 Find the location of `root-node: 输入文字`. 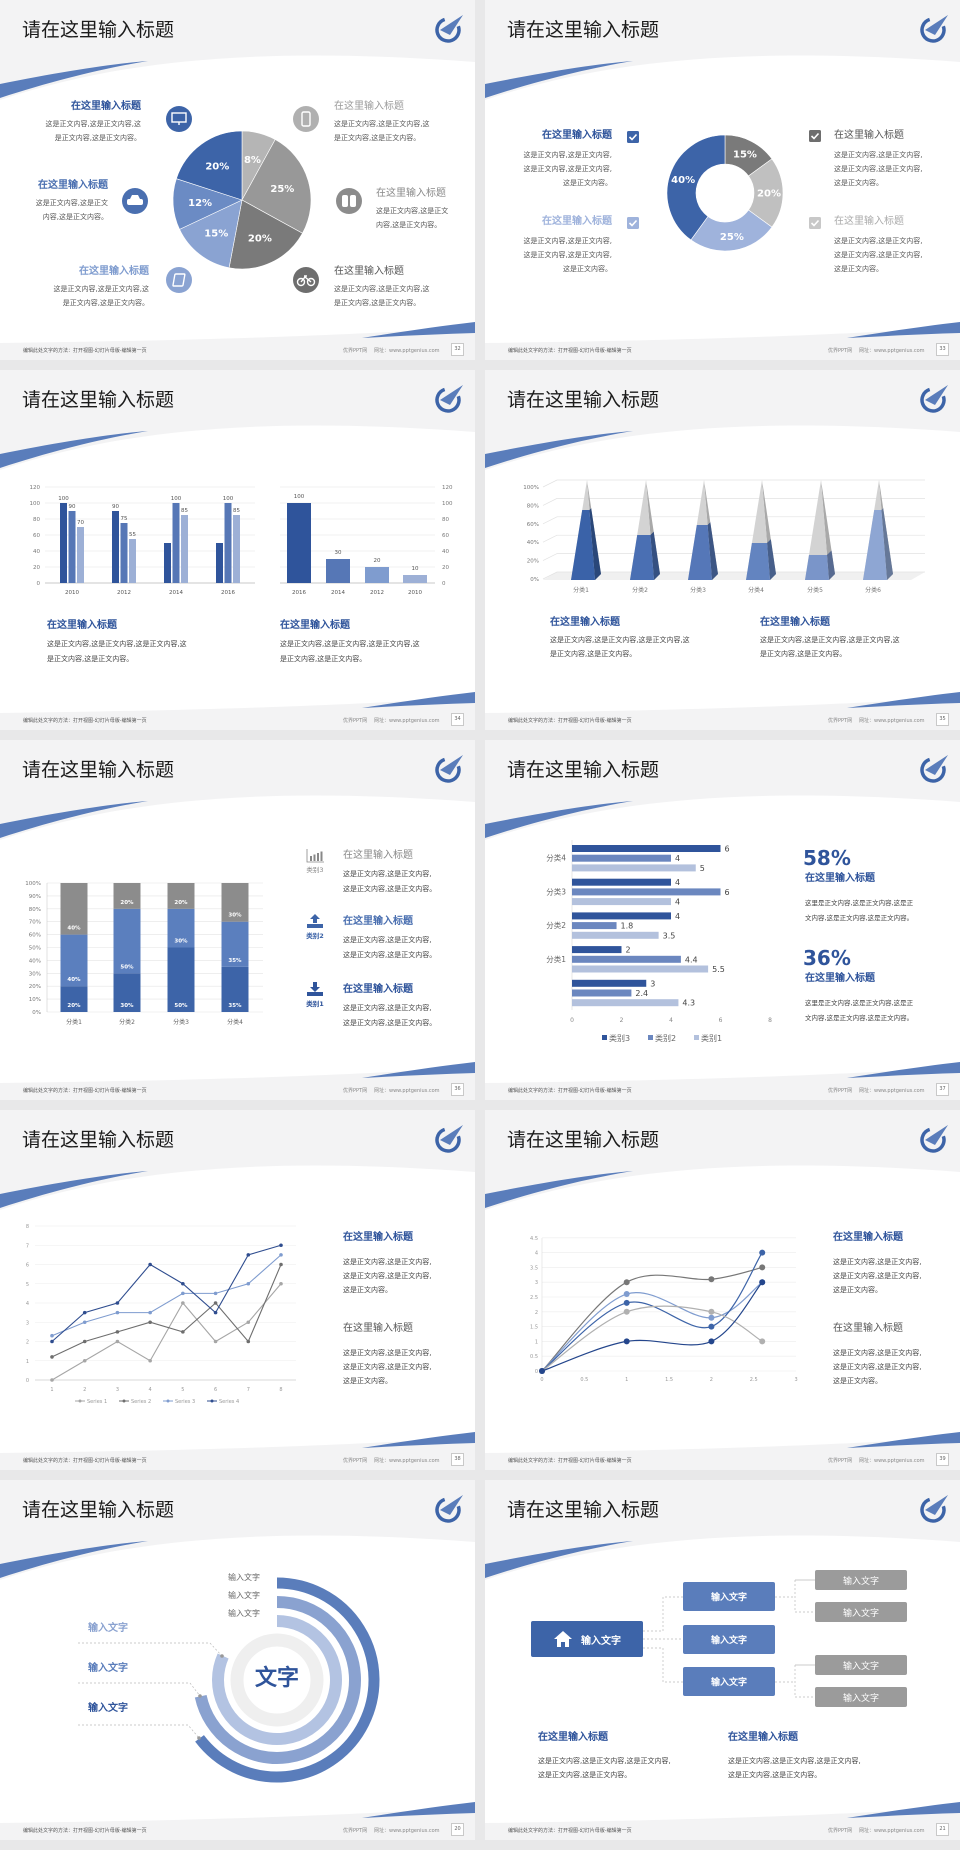

root-node: 输入文字 is located at coordinates (587, 1639).